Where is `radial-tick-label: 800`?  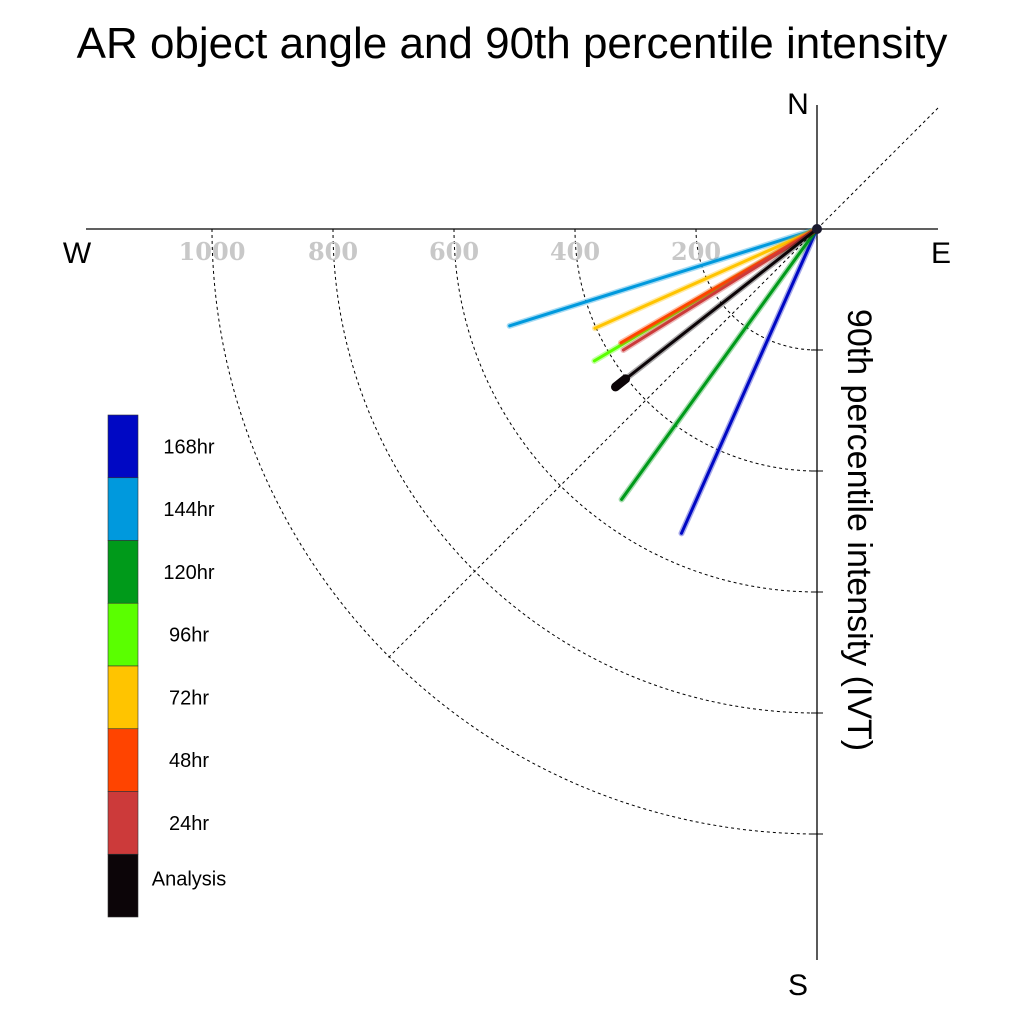 radial-tick-label: 800 is located at coordinates (333, 251).